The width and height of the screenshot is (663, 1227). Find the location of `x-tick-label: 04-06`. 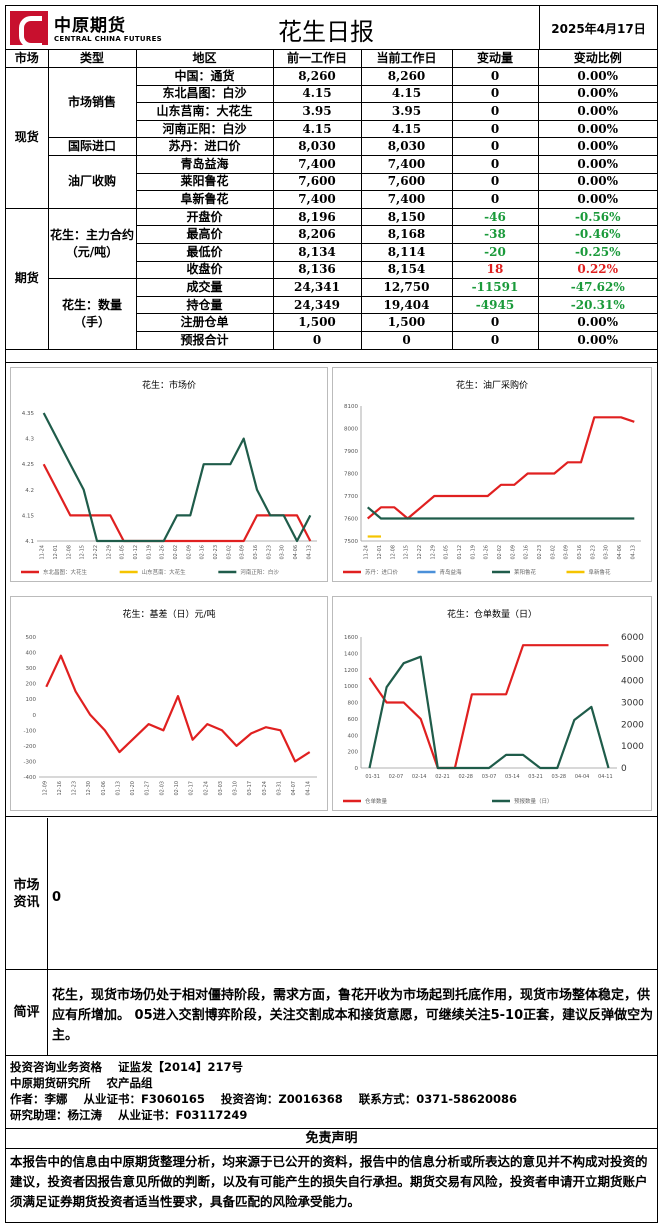

x-tick-label: 04-06 is located at coordinates (620, 552).